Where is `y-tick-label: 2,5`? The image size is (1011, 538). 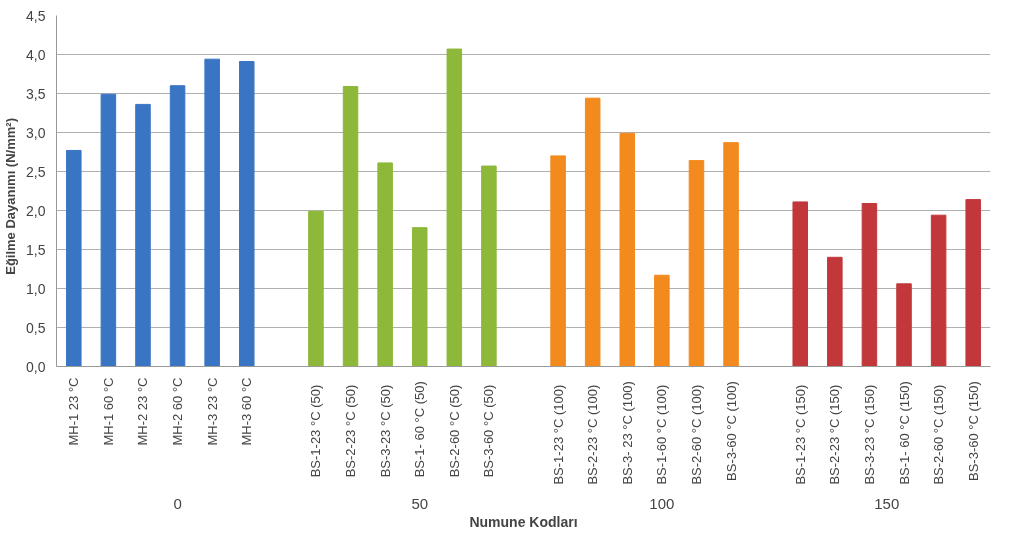
y-tick-label: 2,5 is located at coordinates (36, 171).